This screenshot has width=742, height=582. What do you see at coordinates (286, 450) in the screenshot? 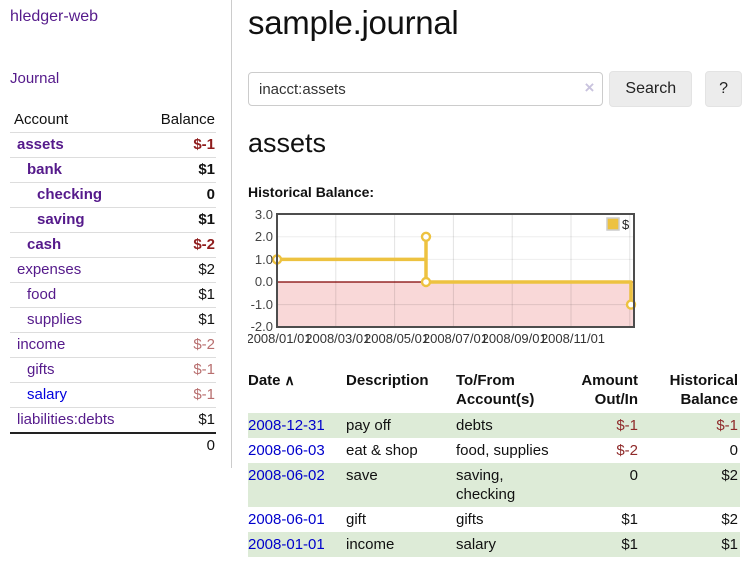
I see `transaction-date-link: 2008-06-03` at bounding box center [286, 450].